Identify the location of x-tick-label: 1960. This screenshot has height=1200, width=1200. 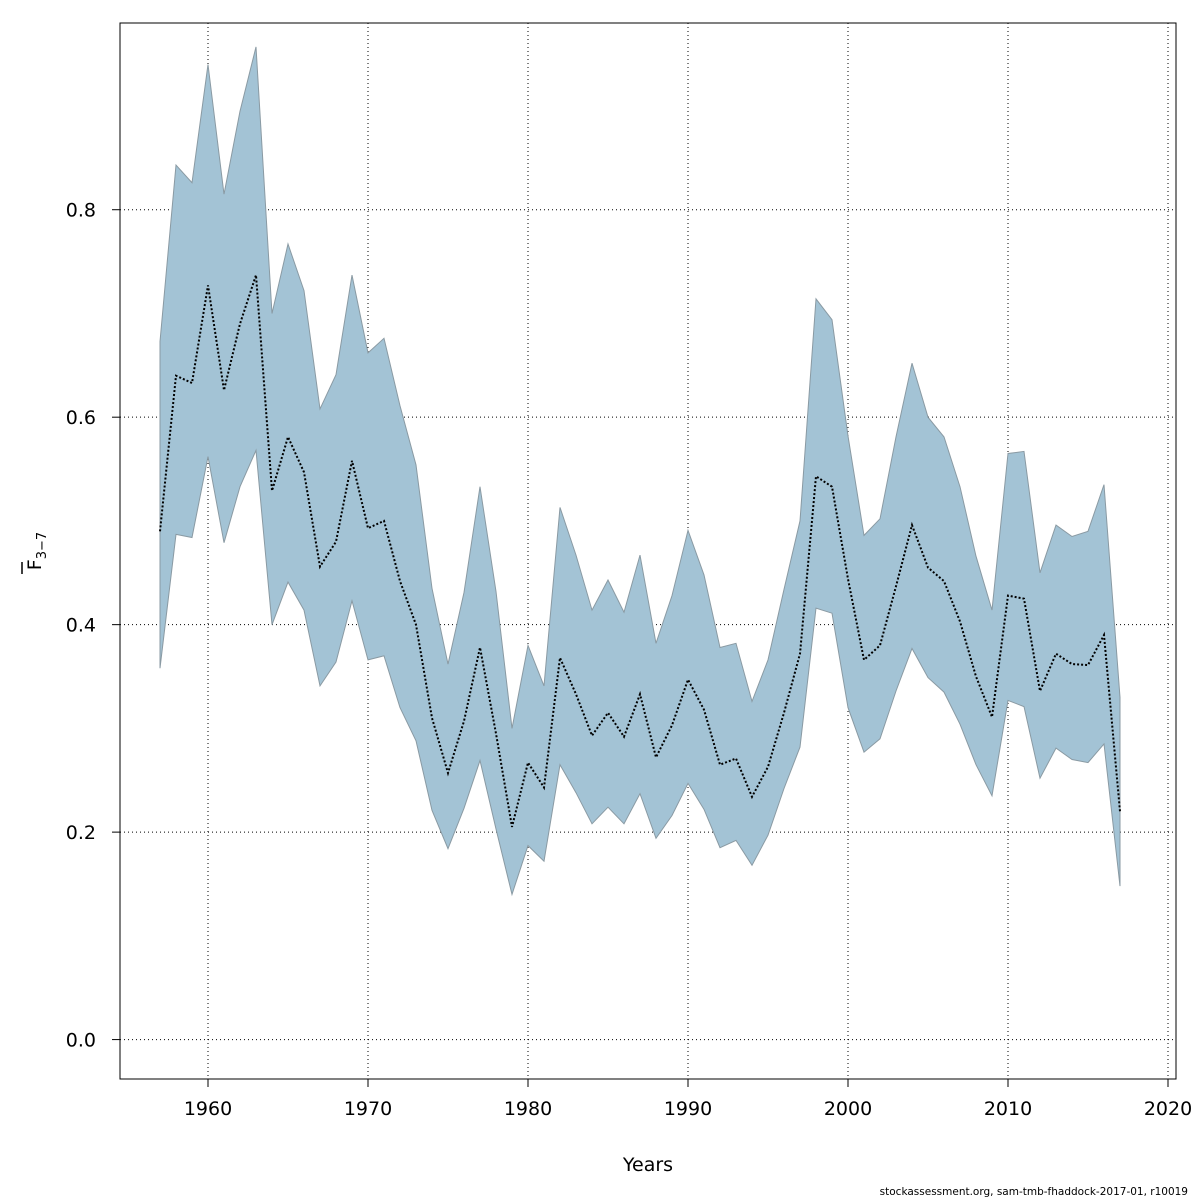
(208, 1109).